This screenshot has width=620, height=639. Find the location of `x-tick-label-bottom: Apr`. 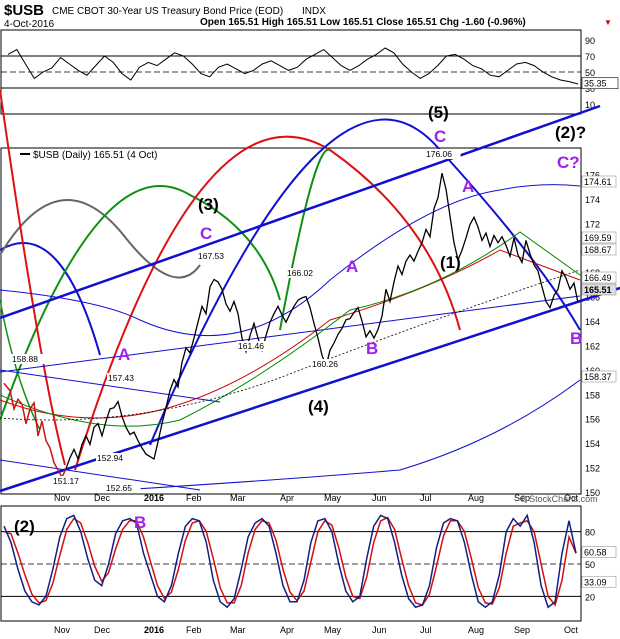

x-tick-label-bottom: Apr is located at coordinates (287, 630).